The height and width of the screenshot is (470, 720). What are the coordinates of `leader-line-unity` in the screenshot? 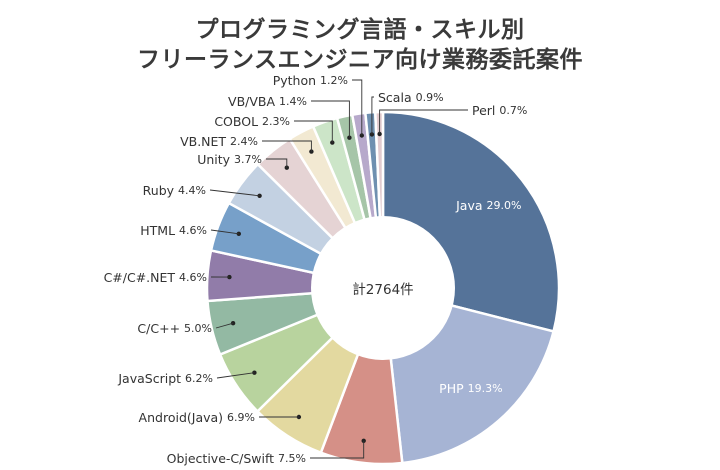 It's located at (277, 163).